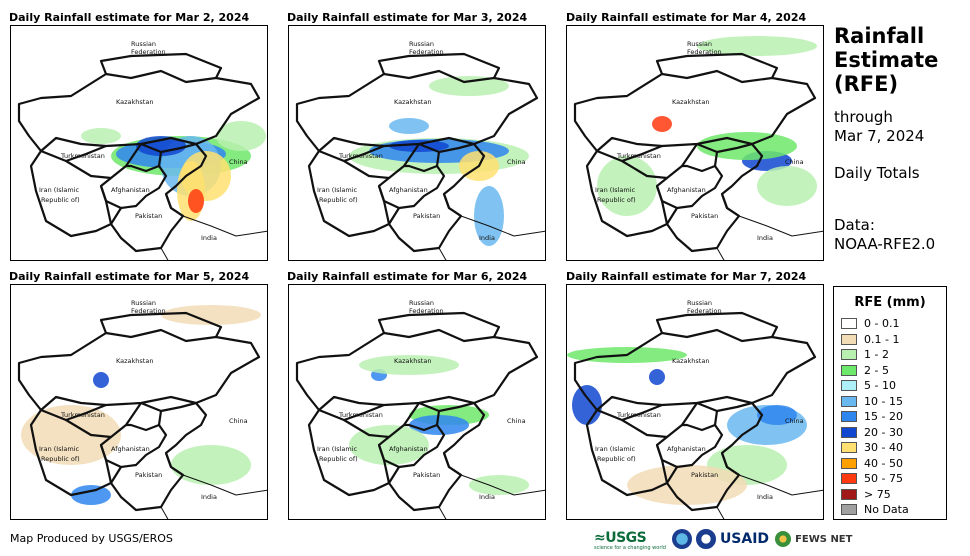 The width and height of the screenshot is (970, 556). I want to click on noaa-logo-icon, so click(681, 539).